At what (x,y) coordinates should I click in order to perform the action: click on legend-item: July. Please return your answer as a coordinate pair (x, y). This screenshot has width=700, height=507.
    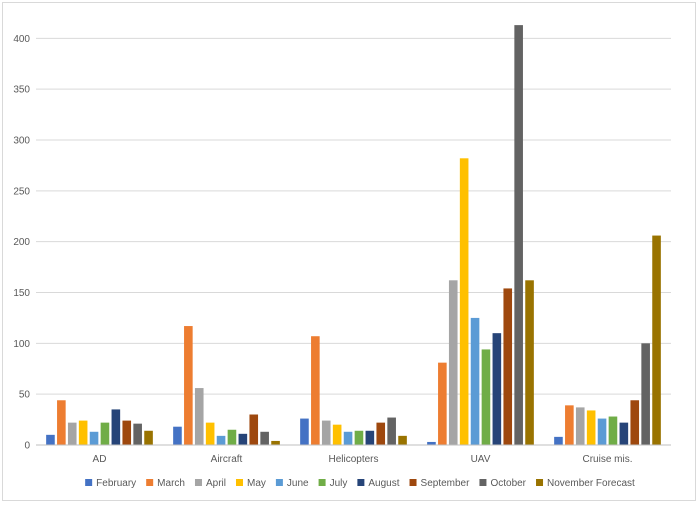
    Looking at the image, I should click on (333, 483).